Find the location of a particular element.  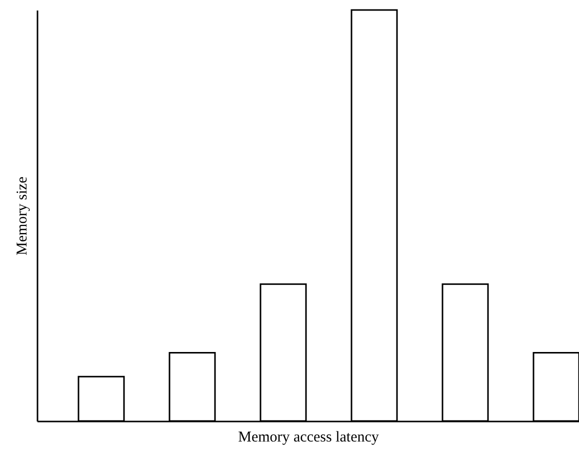

y-axis-title: Memory size is located at coordinates (22, 216).